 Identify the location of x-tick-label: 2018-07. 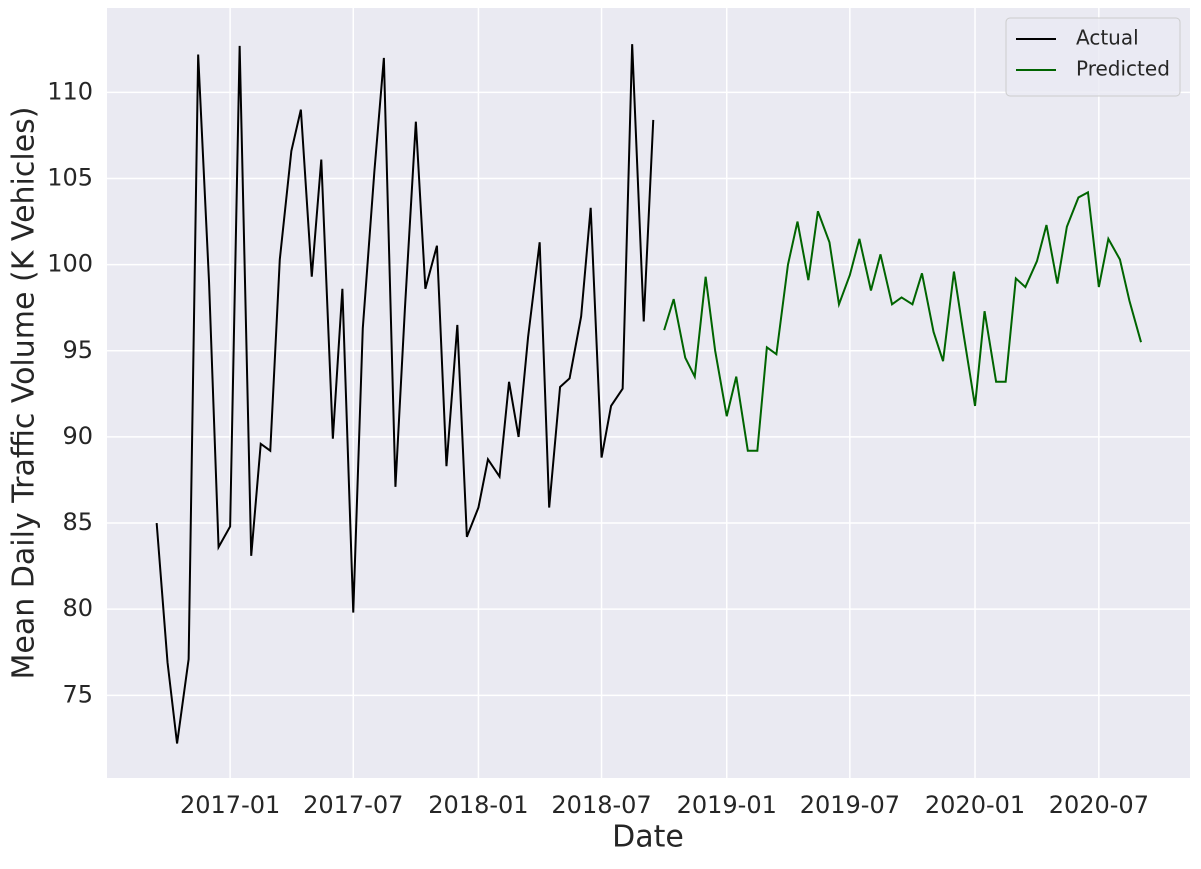
(601, 805).